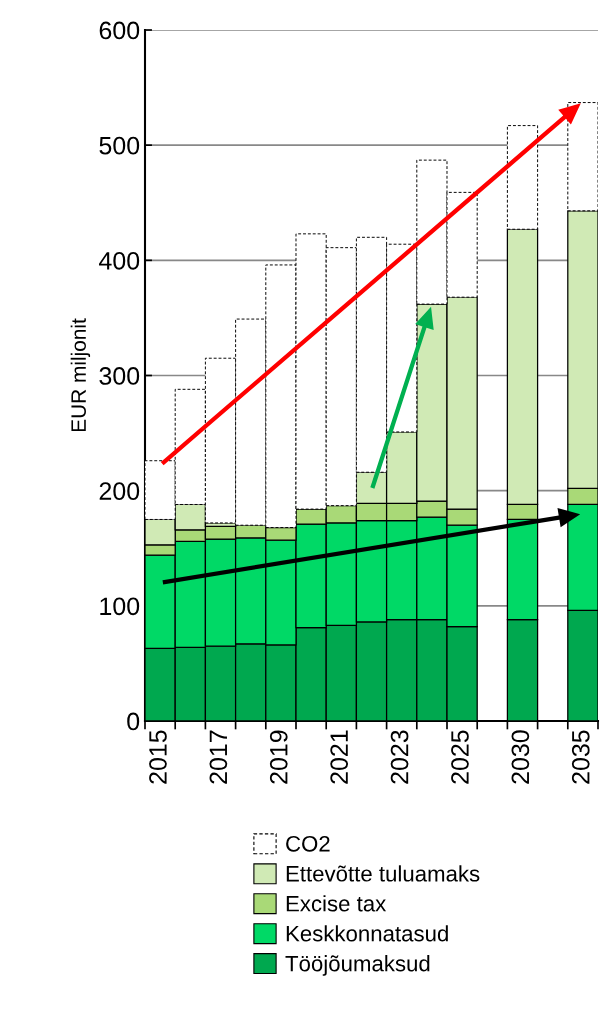  Describe the element at coordinates (336, 903) in the screenshot. I see `legend-label: Excise tax` at that location.